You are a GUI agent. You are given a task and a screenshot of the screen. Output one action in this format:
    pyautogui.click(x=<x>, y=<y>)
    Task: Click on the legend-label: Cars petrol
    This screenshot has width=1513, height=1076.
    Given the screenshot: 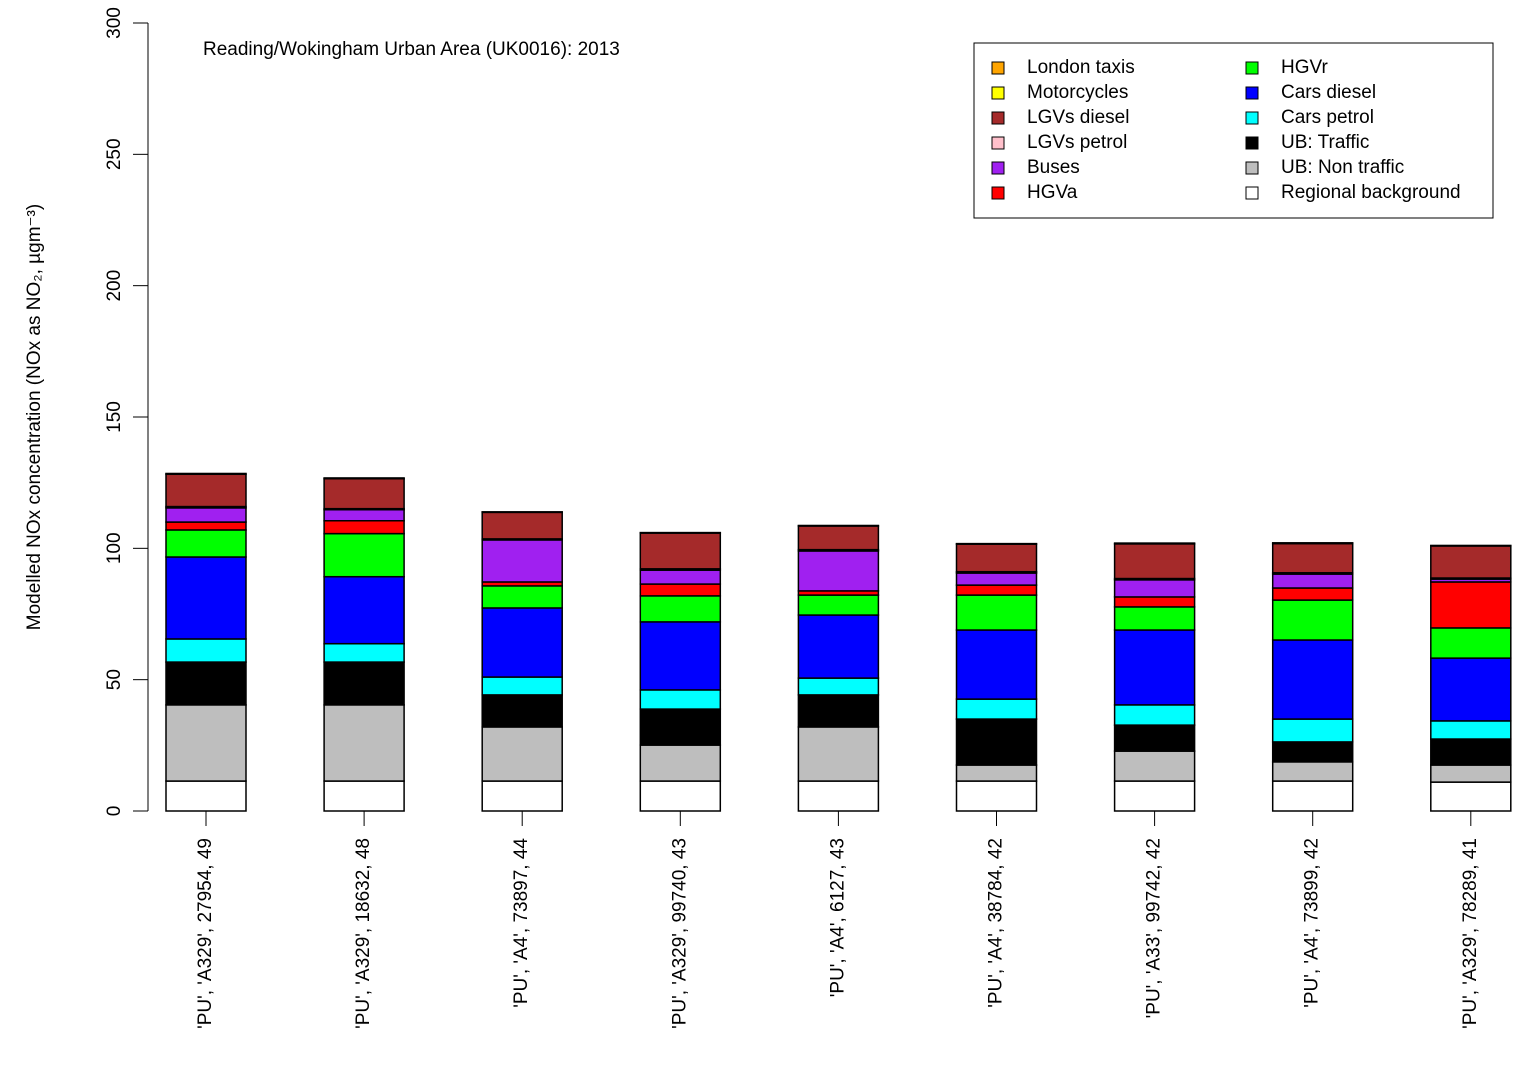 What is the action you would take?
    pyautogui.click(x=1327, y=117)
    